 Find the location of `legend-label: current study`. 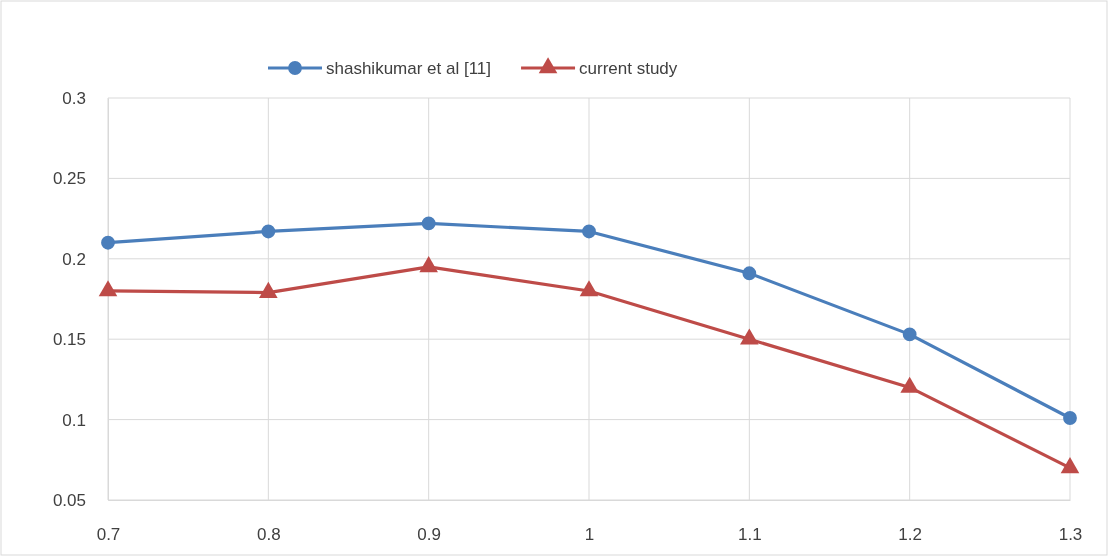

legend-label: current study is located at coordinates (628, 68).